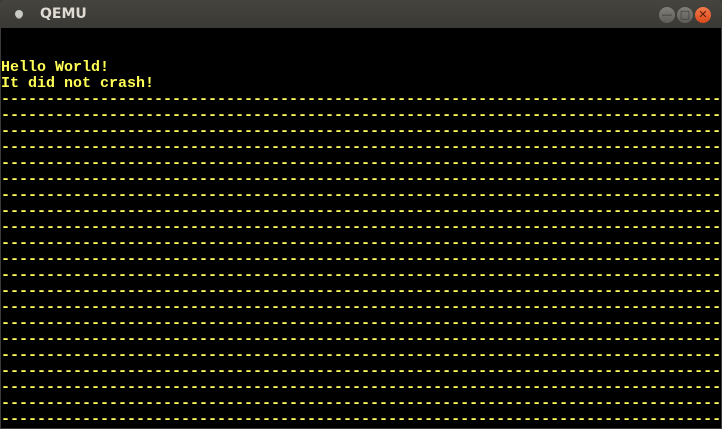  I want to click on title-bar: QEMU — □ ✕, so click(361, 14).